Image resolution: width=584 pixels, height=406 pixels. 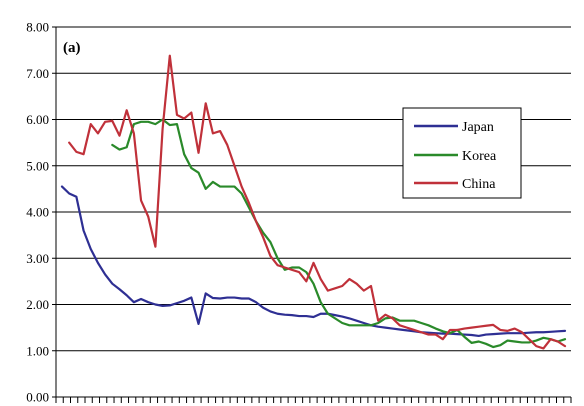 I want to click on panel-label: (a), so click(x=72, y=48).